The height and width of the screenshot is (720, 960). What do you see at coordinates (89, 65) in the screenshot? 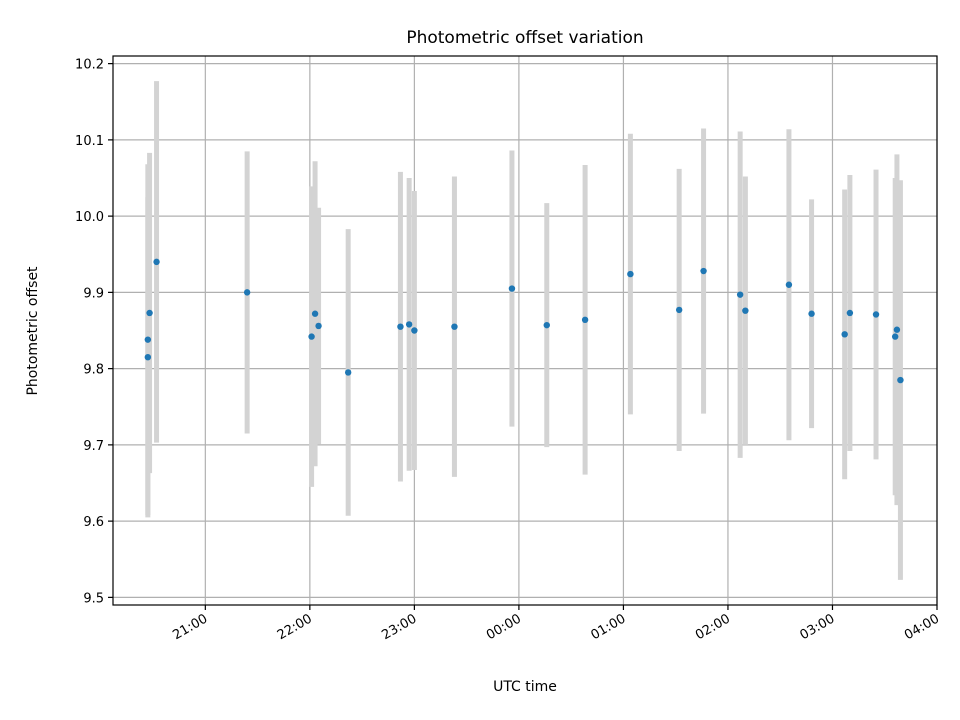
I see `y-tick-label: 10.2` at bounding box center [89, 65].